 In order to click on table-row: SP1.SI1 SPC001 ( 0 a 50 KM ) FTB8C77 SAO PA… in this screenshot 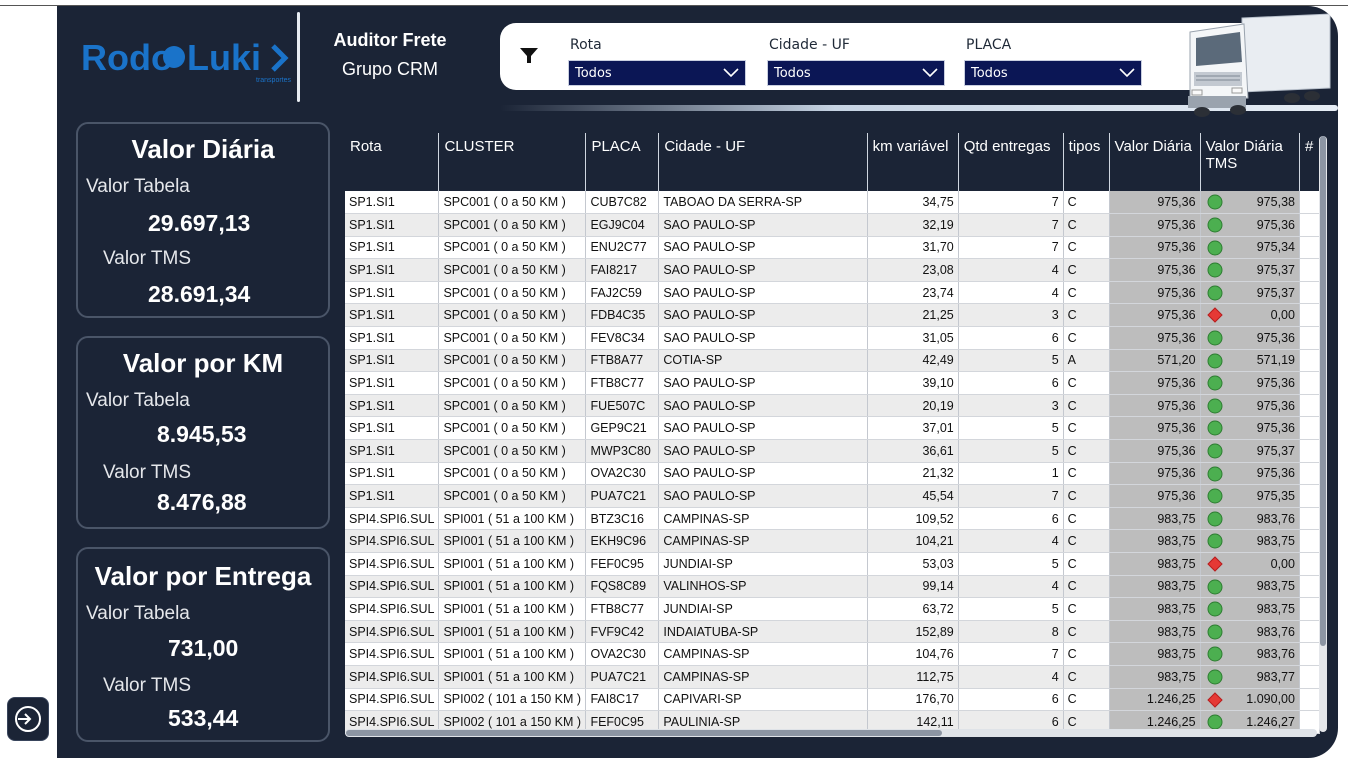, I will do `click(833, 383)`.